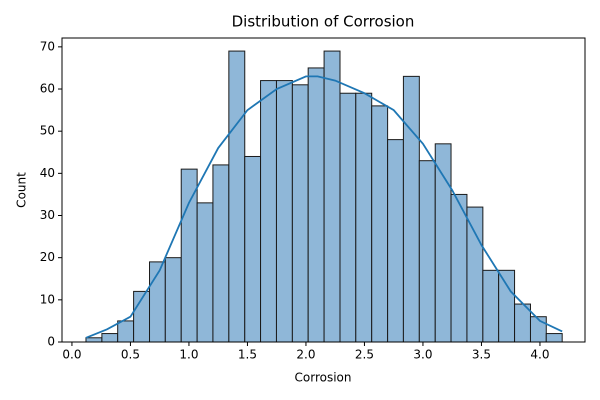 Image resolution: width=600 pixels, height=400 pixels. Describe the element at coordinates (188, 355) in the screenshot. I see `x-tick-label: 1.0` at that location.